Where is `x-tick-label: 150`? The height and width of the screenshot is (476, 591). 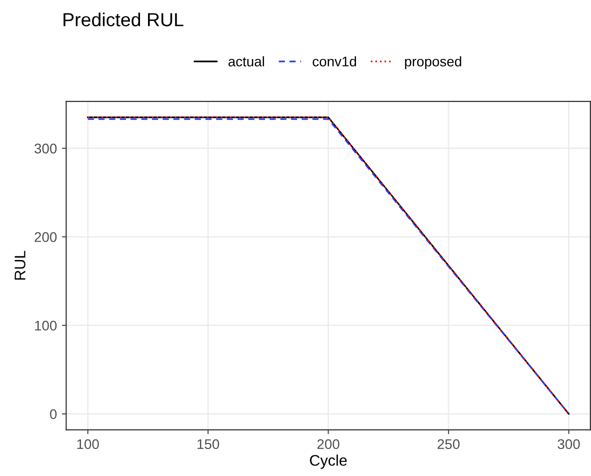
x-tick-label: 150 is located at coordinates (209, 444).